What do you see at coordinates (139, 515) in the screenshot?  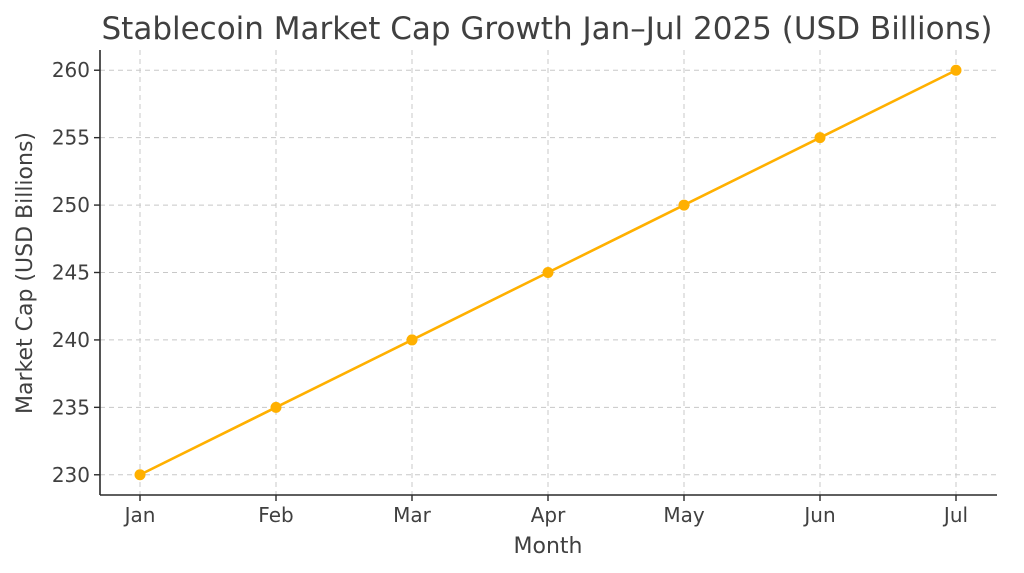 I see `x-tick-label: Jan` at bounding box center [139, 515].